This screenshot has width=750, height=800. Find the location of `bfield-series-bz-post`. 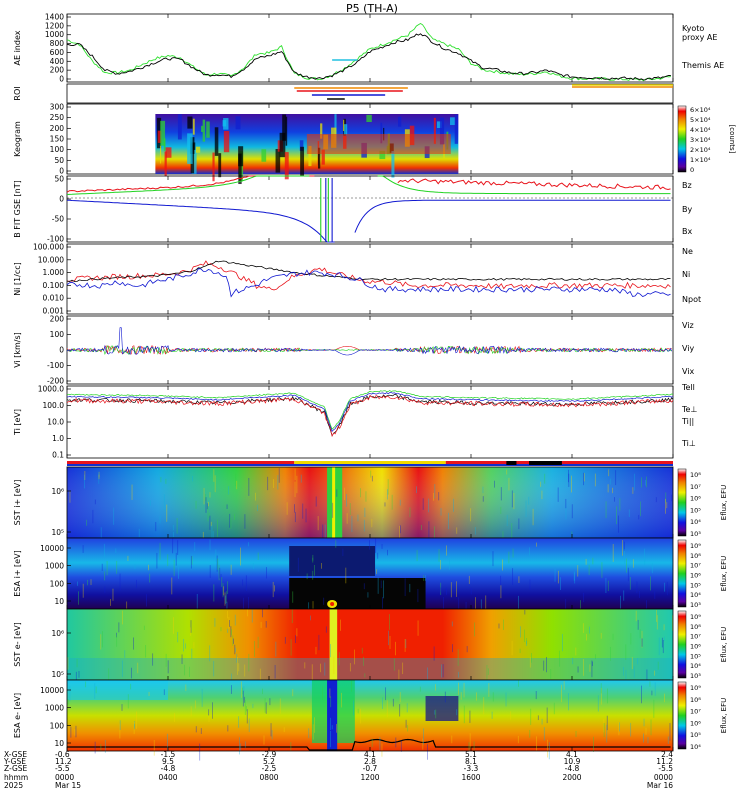

bfield-series-bz-post is located at coordinates (534, 184).